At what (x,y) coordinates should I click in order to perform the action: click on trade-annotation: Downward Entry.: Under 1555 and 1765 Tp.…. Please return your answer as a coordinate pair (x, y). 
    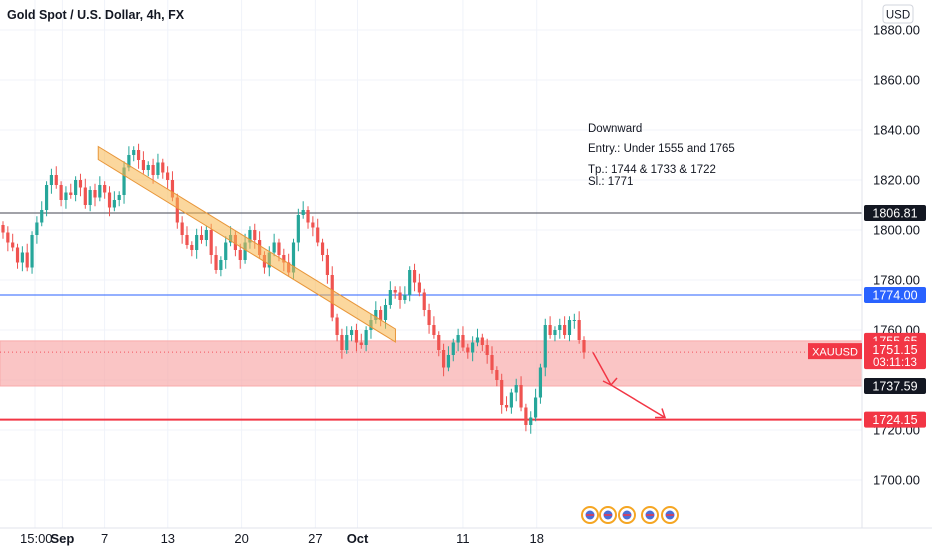
    Looking at the image, I should click on (661, 155).